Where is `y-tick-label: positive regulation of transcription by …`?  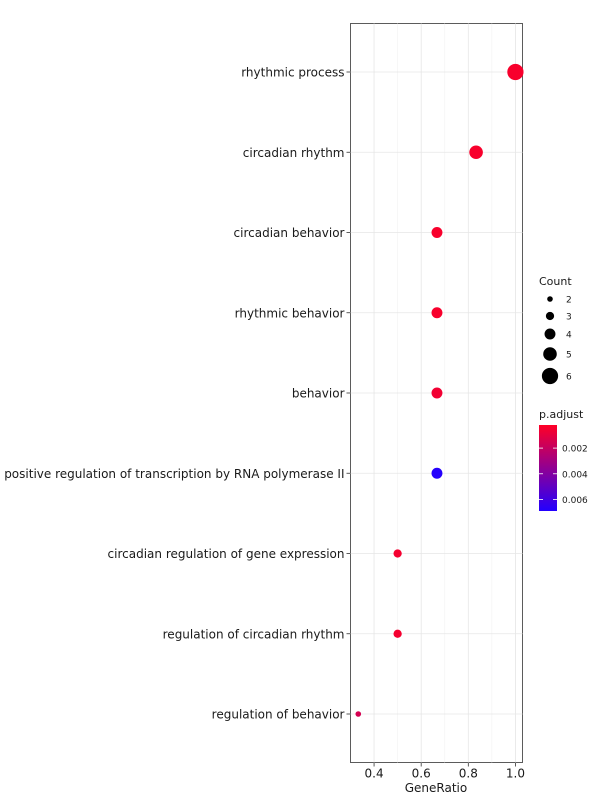 y-tick-label: positive regulation of transcription by … is located at coordinates (174, 474).